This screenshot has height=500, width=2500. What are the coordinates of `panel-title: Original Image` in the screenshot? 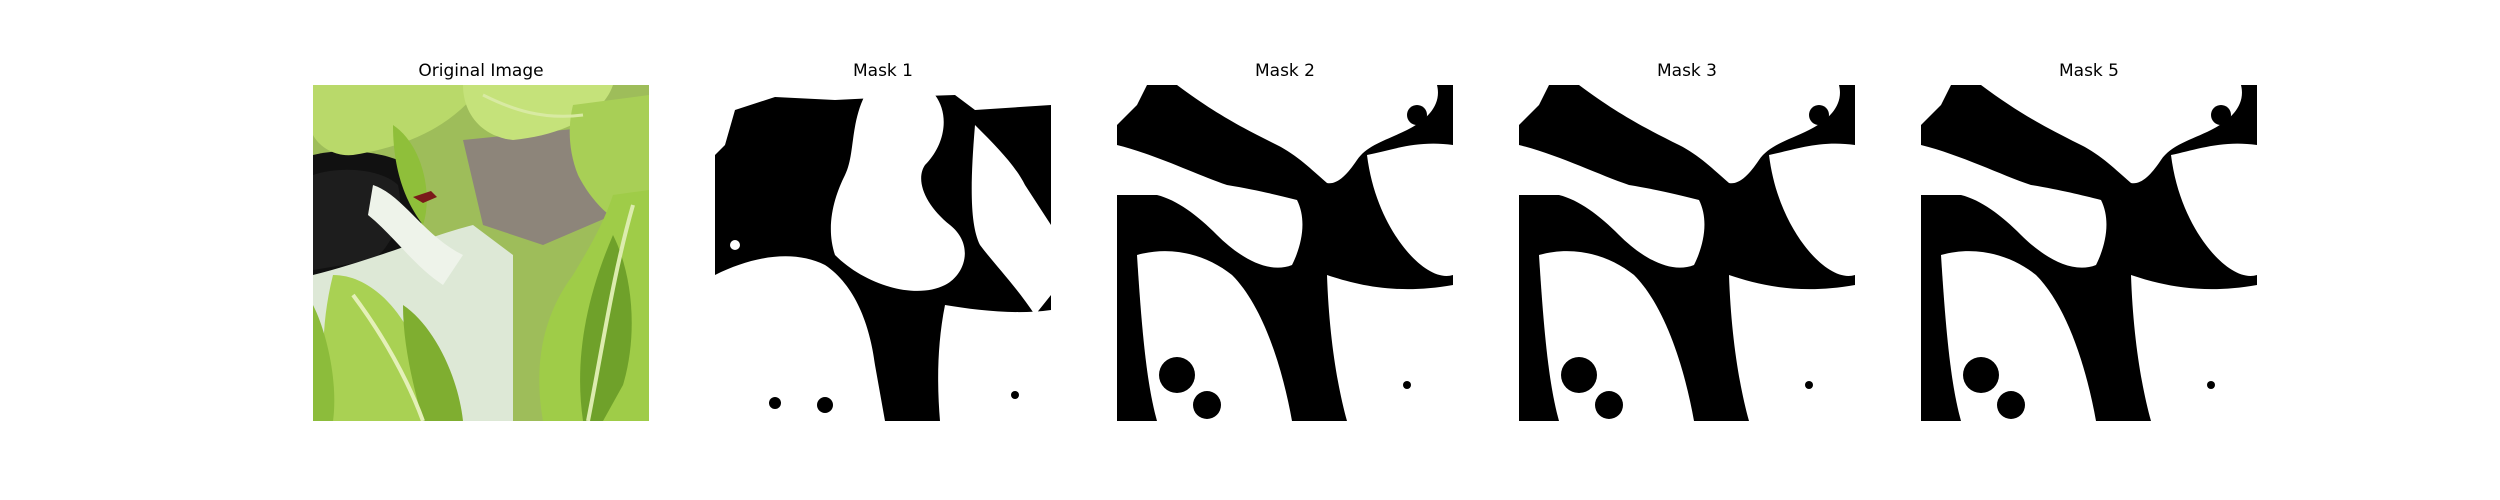 It's located at (481, 71).